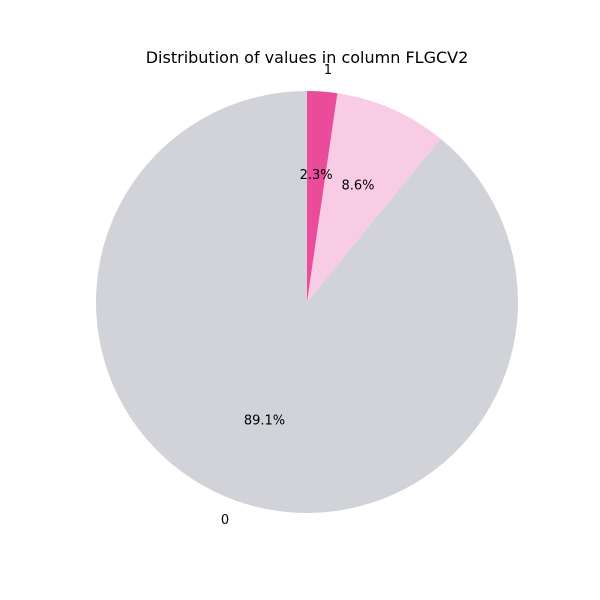 The image size is (600, 600). I want to click on slice-percent-label: 2.3%, so click(316, 175).